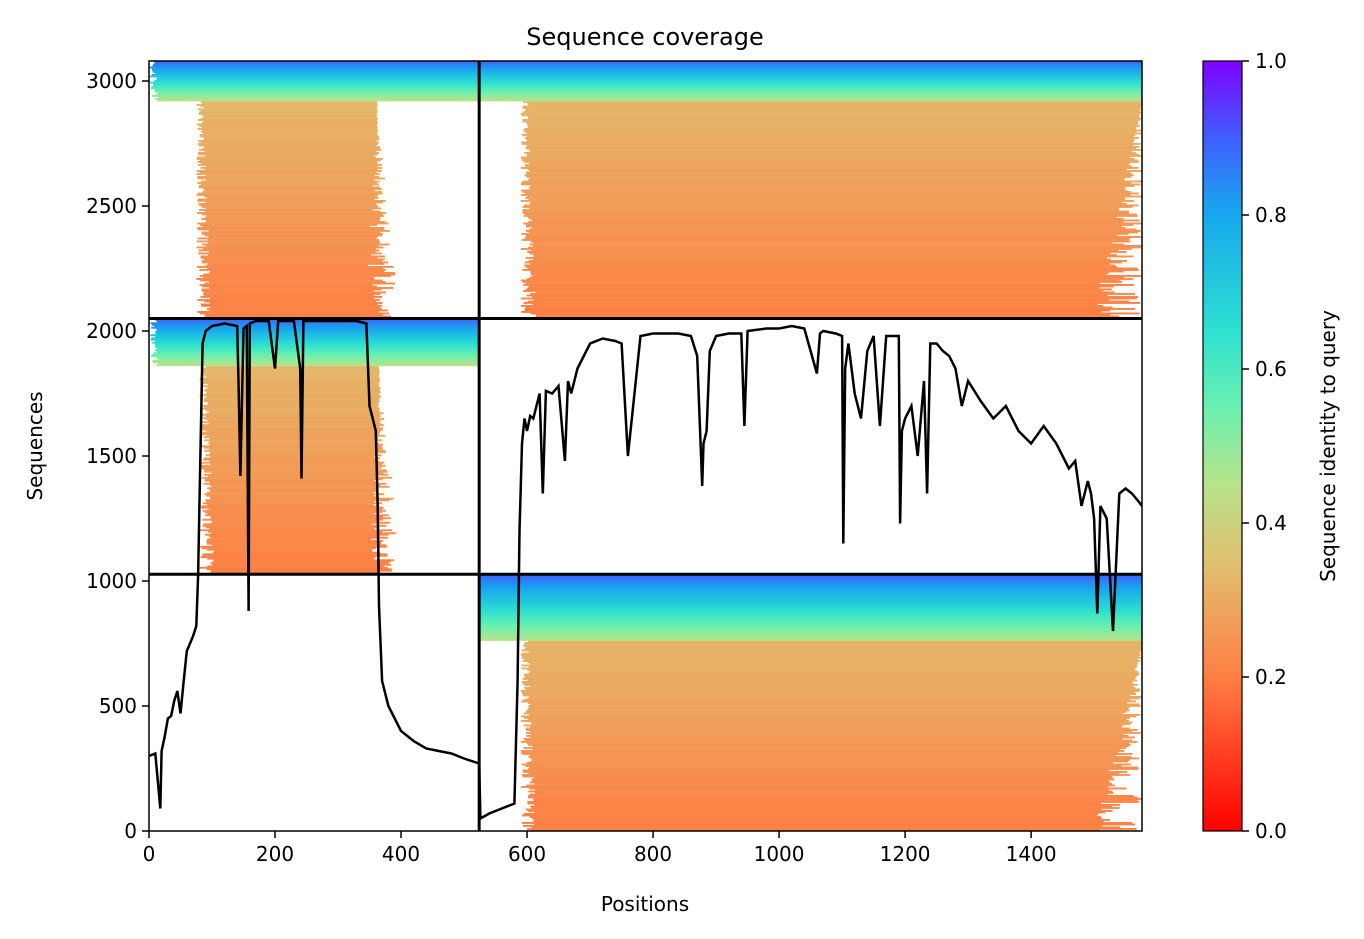 The height and width of the screenshot is (939, 1364). What do you see at coordinates (117, 456) in the screenshot?
I see `y-axis: 0 500 1000 1500 2000 2500 3000` at bounding box center [117, 456].